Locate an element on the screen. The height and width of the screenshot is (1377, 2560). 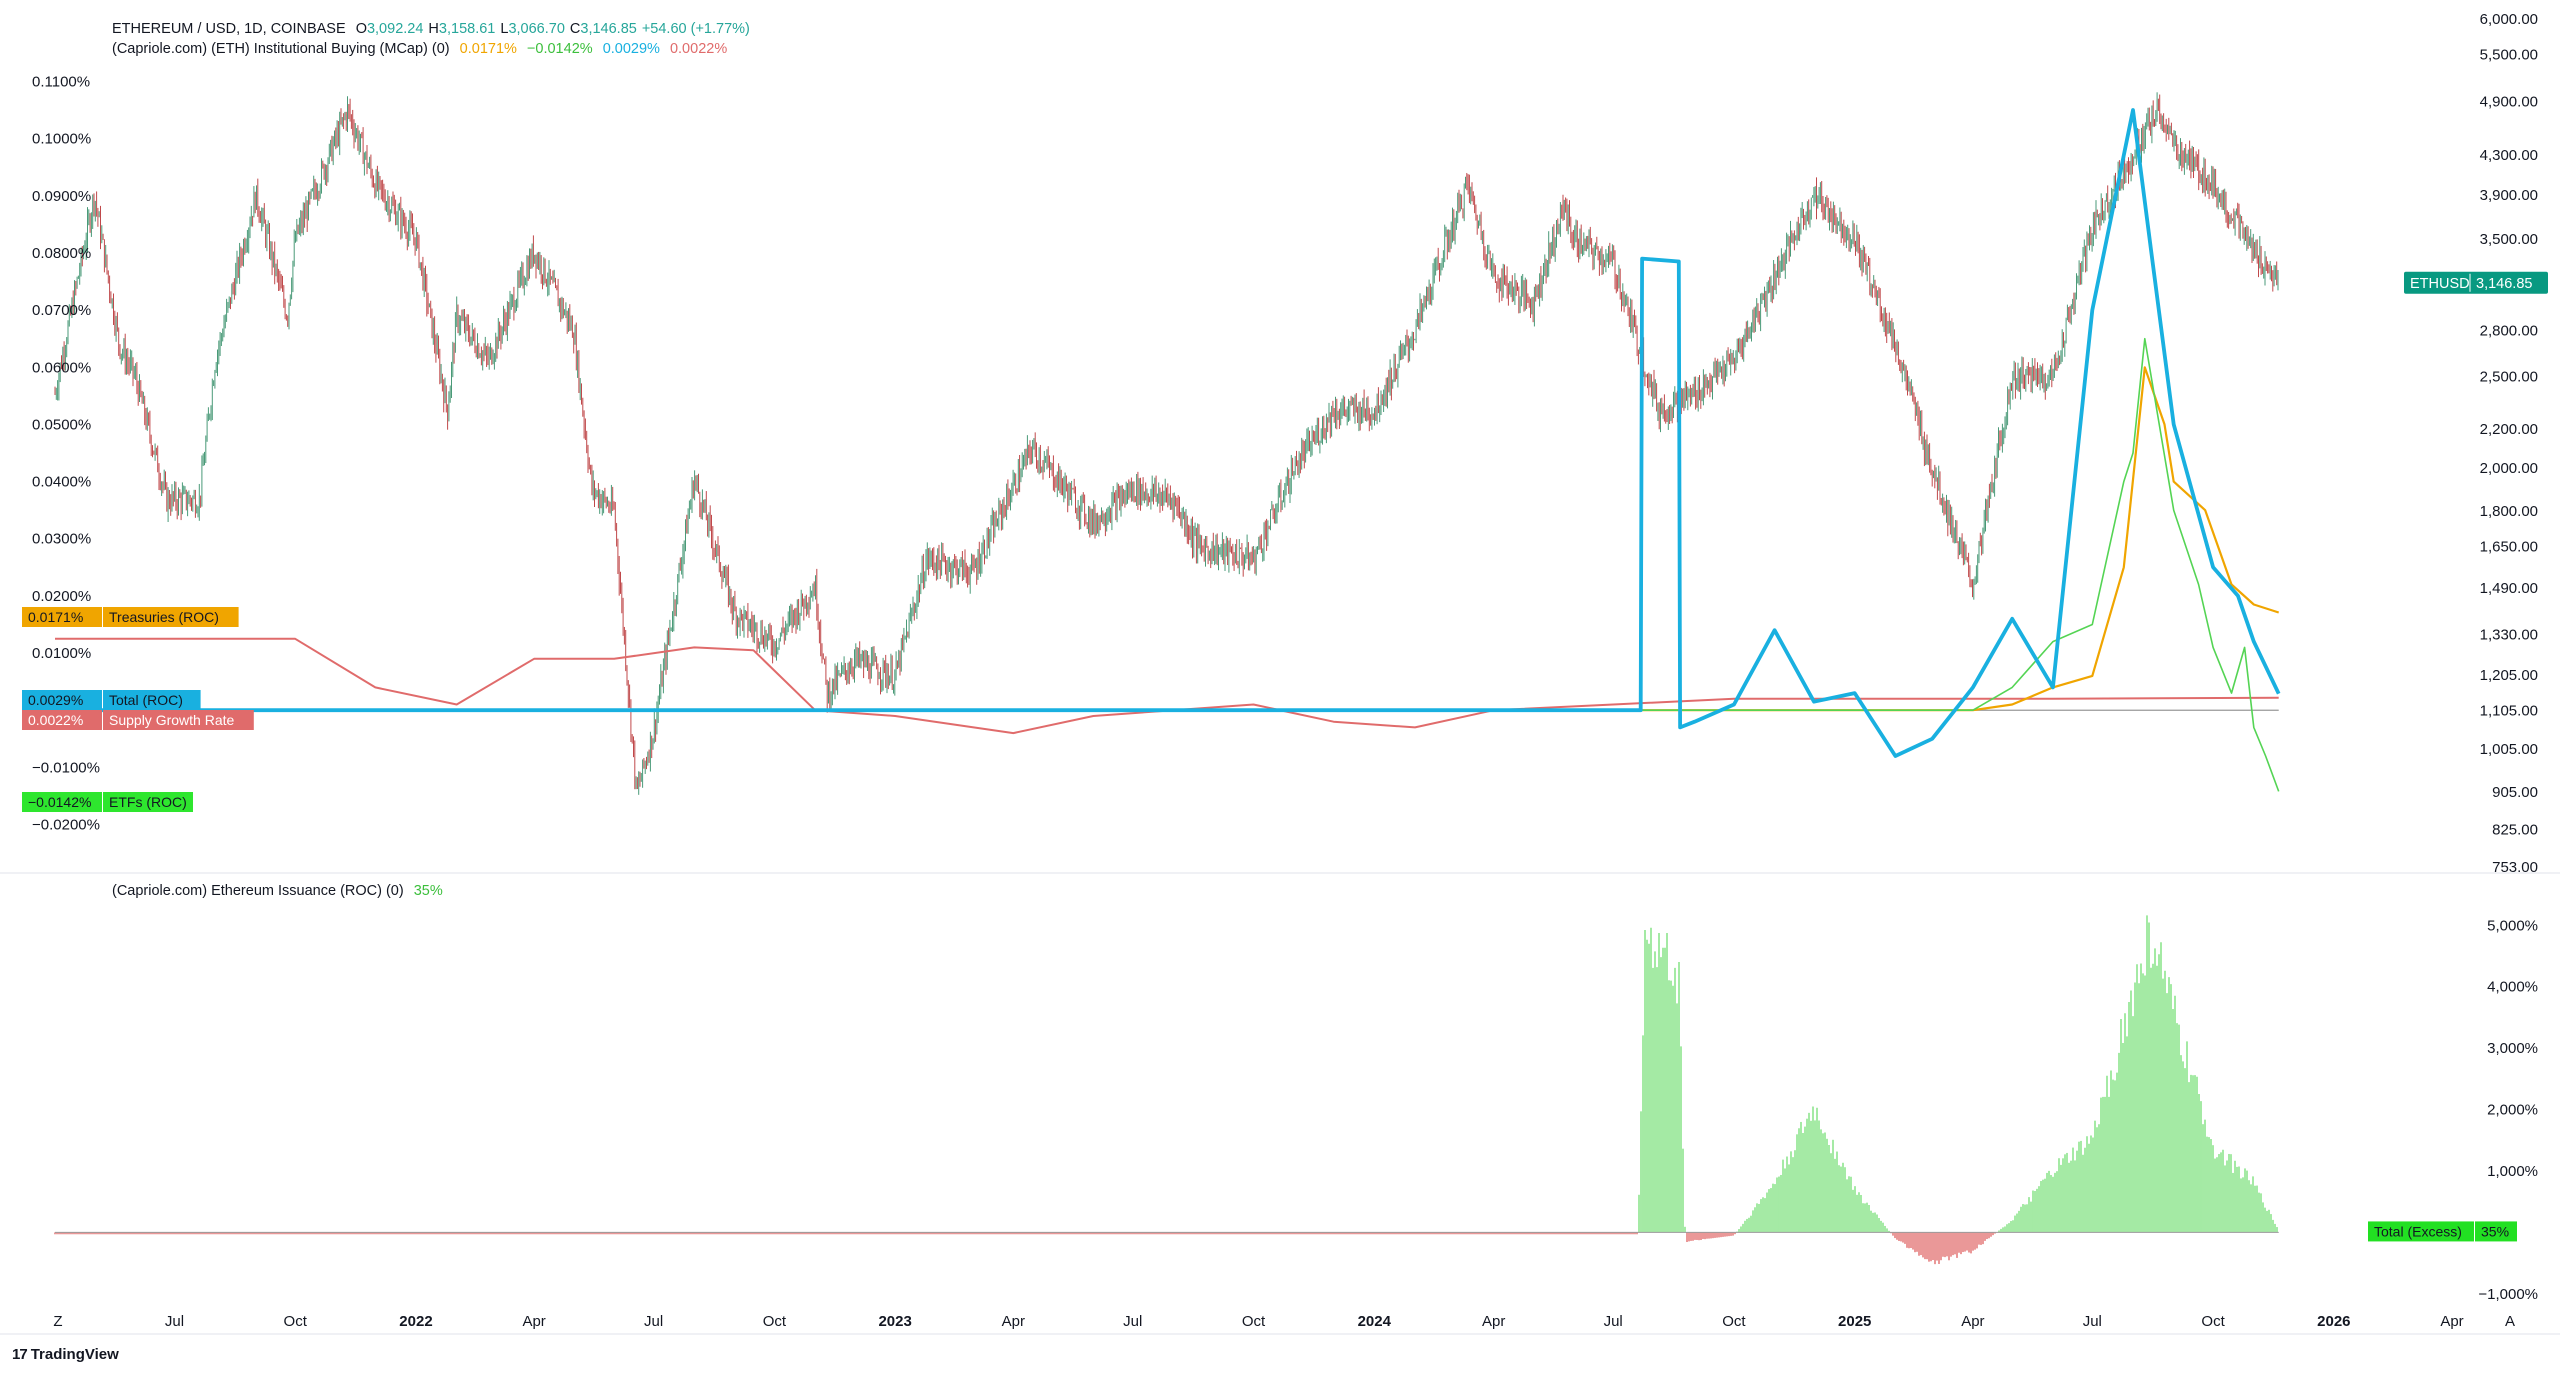
indicator-tick-label: 0.0300% is located at coordinates (61, 539).